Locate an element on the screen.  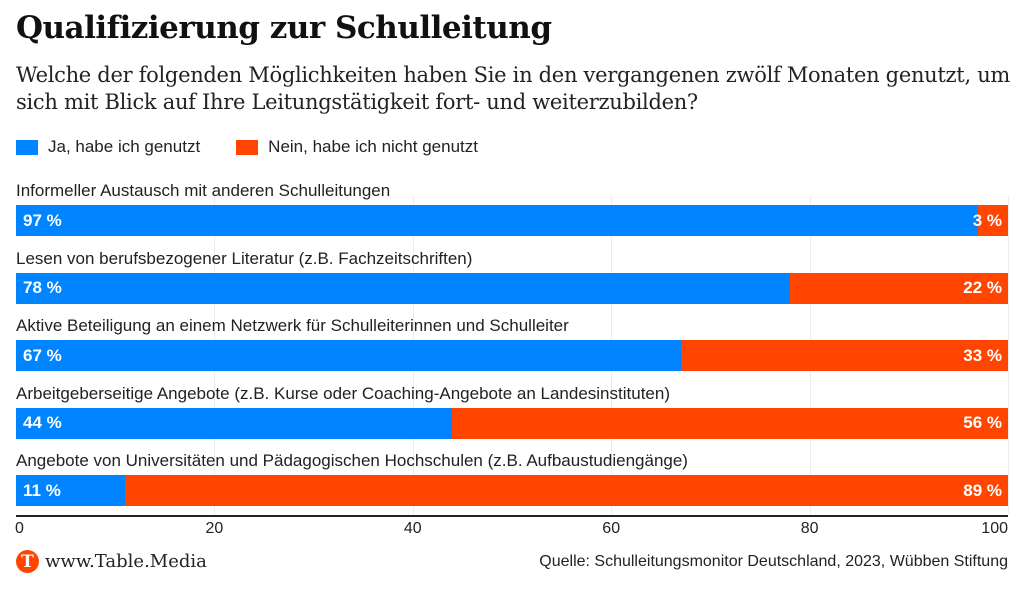
data-label: 33 % is located at coordinates (982, 355).